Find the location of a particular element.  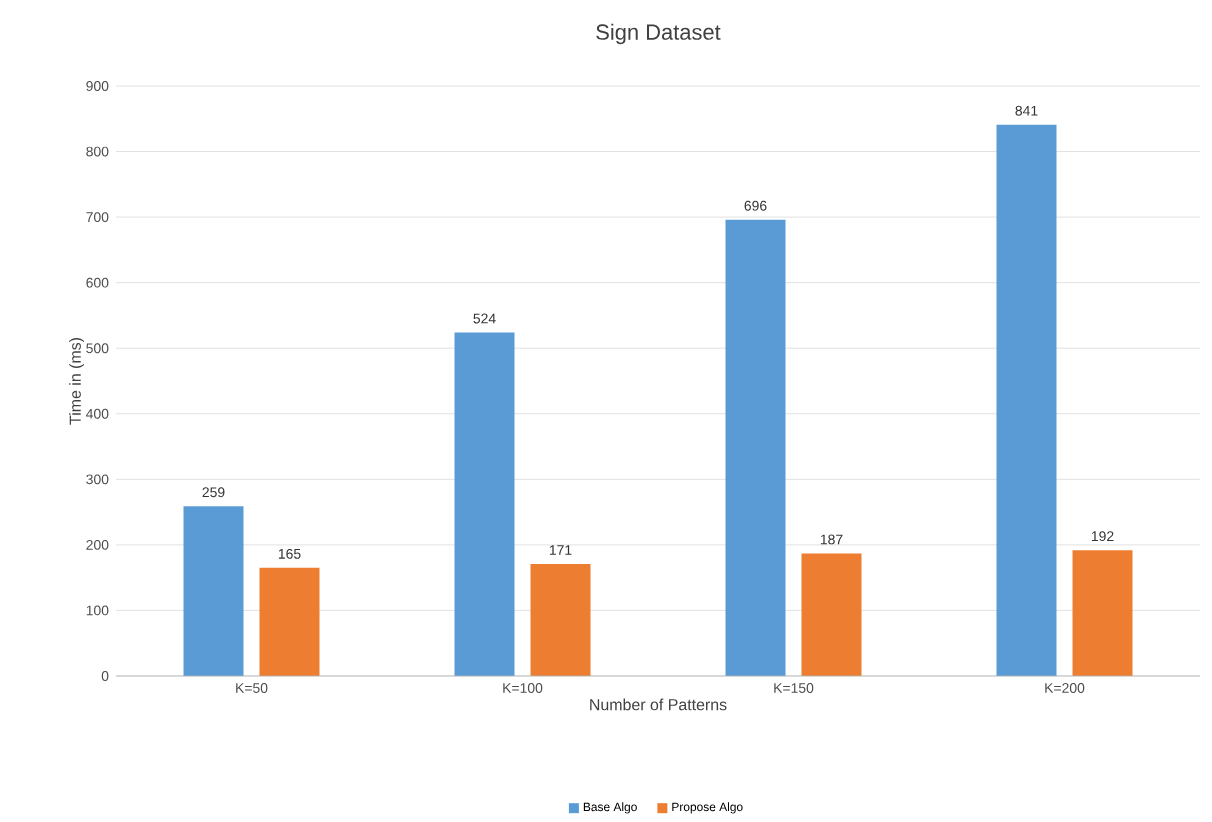

chart-title: Sign Dataset is located at coordinates (658, 34).